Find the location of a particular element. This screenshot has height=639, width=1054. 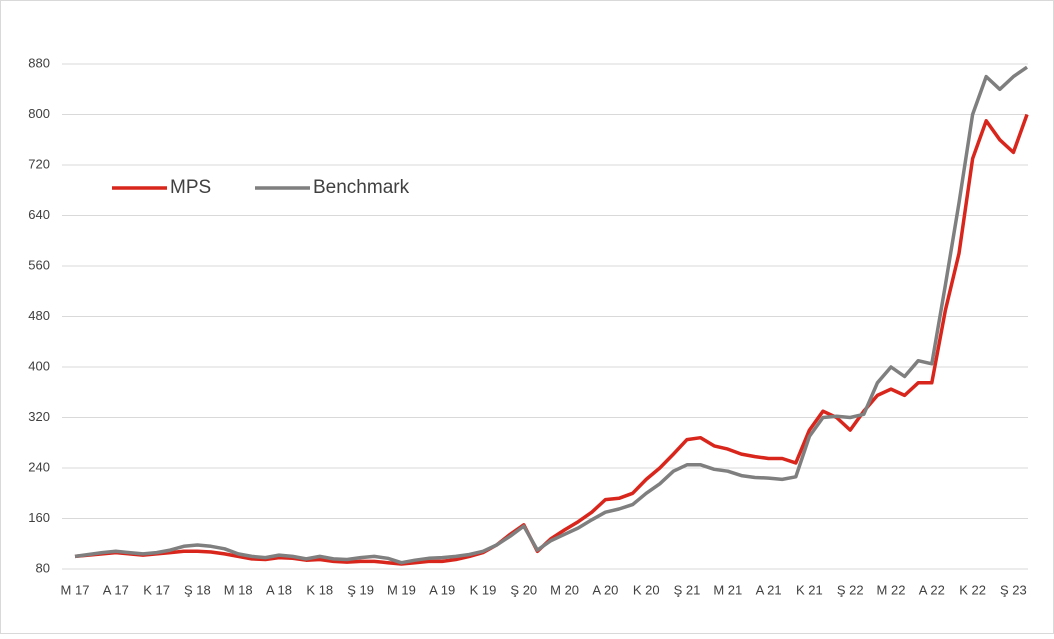

x-tick-label: K 20 is located at coordinates (646, 589).